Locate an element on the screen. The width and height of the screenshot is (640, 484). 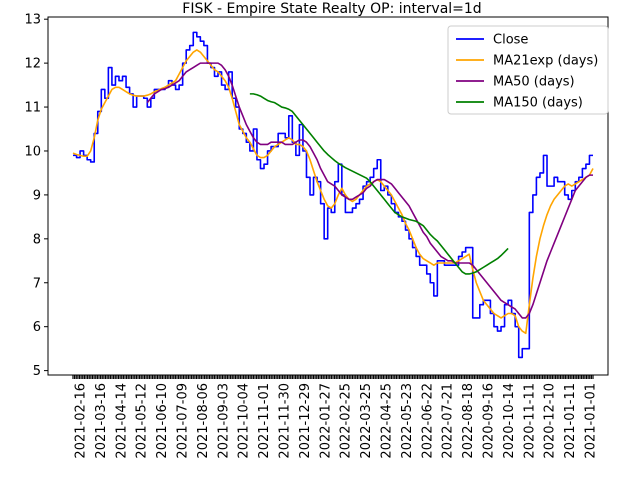
y-tick-label: 10 is located at coordinates (32, 151).